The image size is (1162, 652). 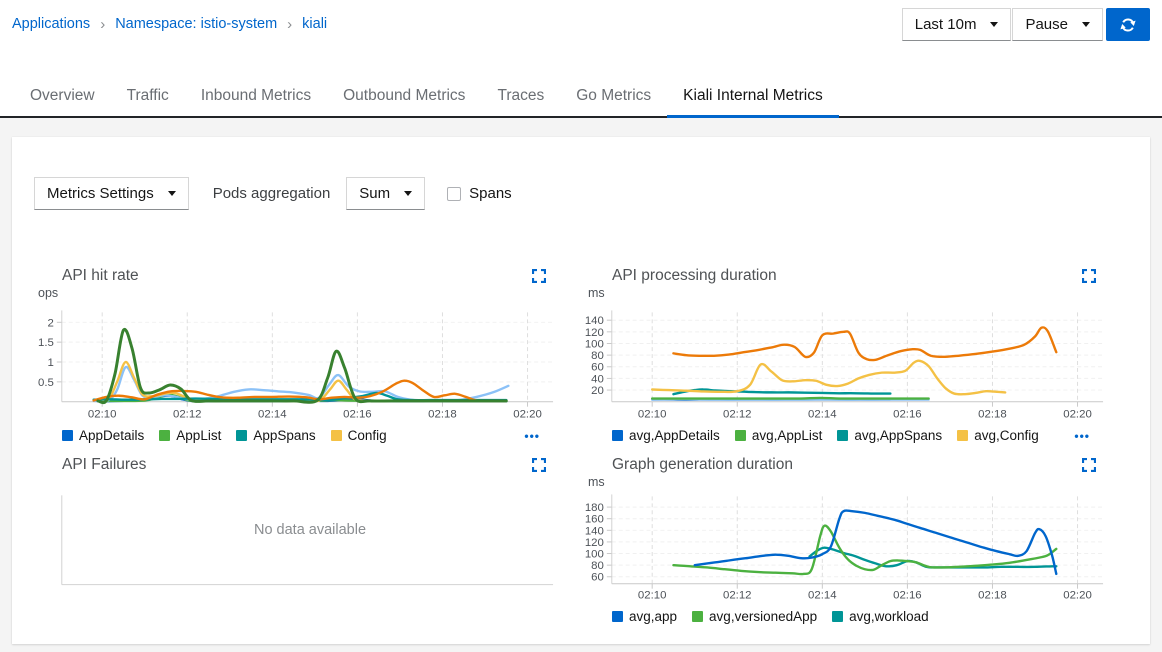 I want to click on legend-label: avg,app, so click(x=653, y=616).